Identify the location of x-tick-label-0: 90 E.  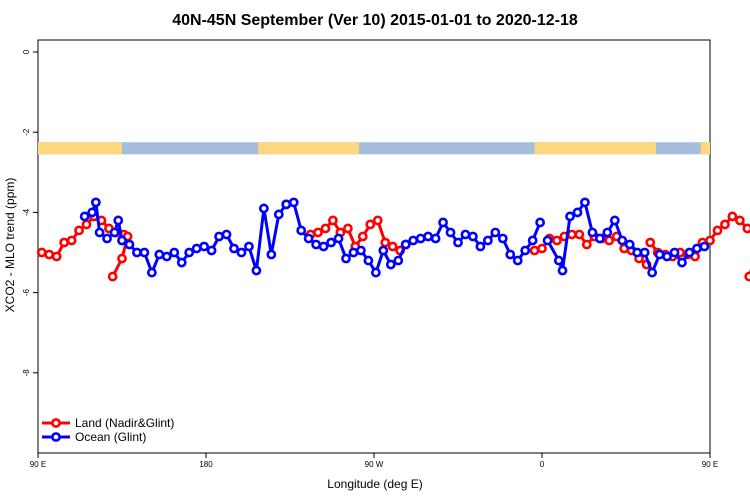
(38, 464).